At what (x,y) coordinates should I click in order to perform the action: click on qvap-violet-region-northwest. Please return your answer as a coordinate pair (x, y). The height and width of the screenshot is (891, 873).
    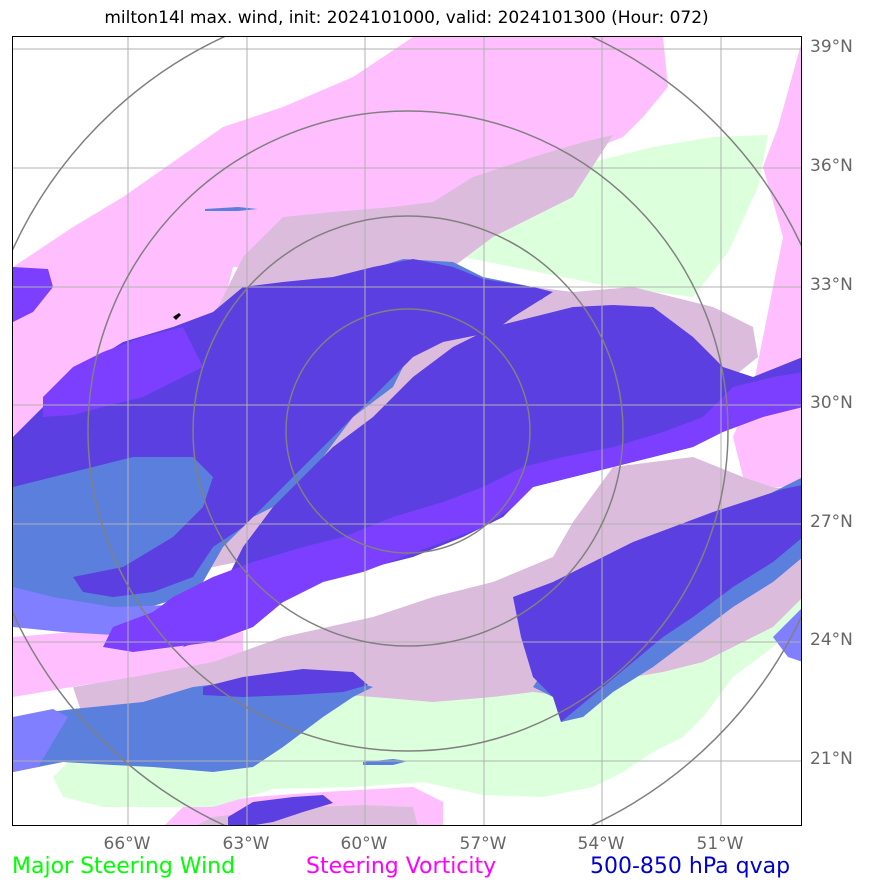
    Looking at the image, I should click on (123, 372).